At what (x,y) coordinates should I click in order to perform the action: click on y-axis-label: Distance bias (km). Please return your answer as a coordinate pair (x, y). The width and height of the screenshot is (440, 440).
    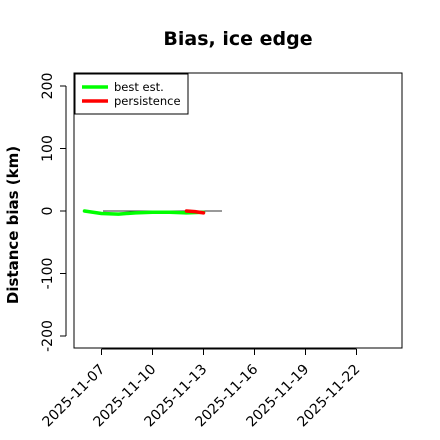
    Looking at the image, I should click on (13, 225).